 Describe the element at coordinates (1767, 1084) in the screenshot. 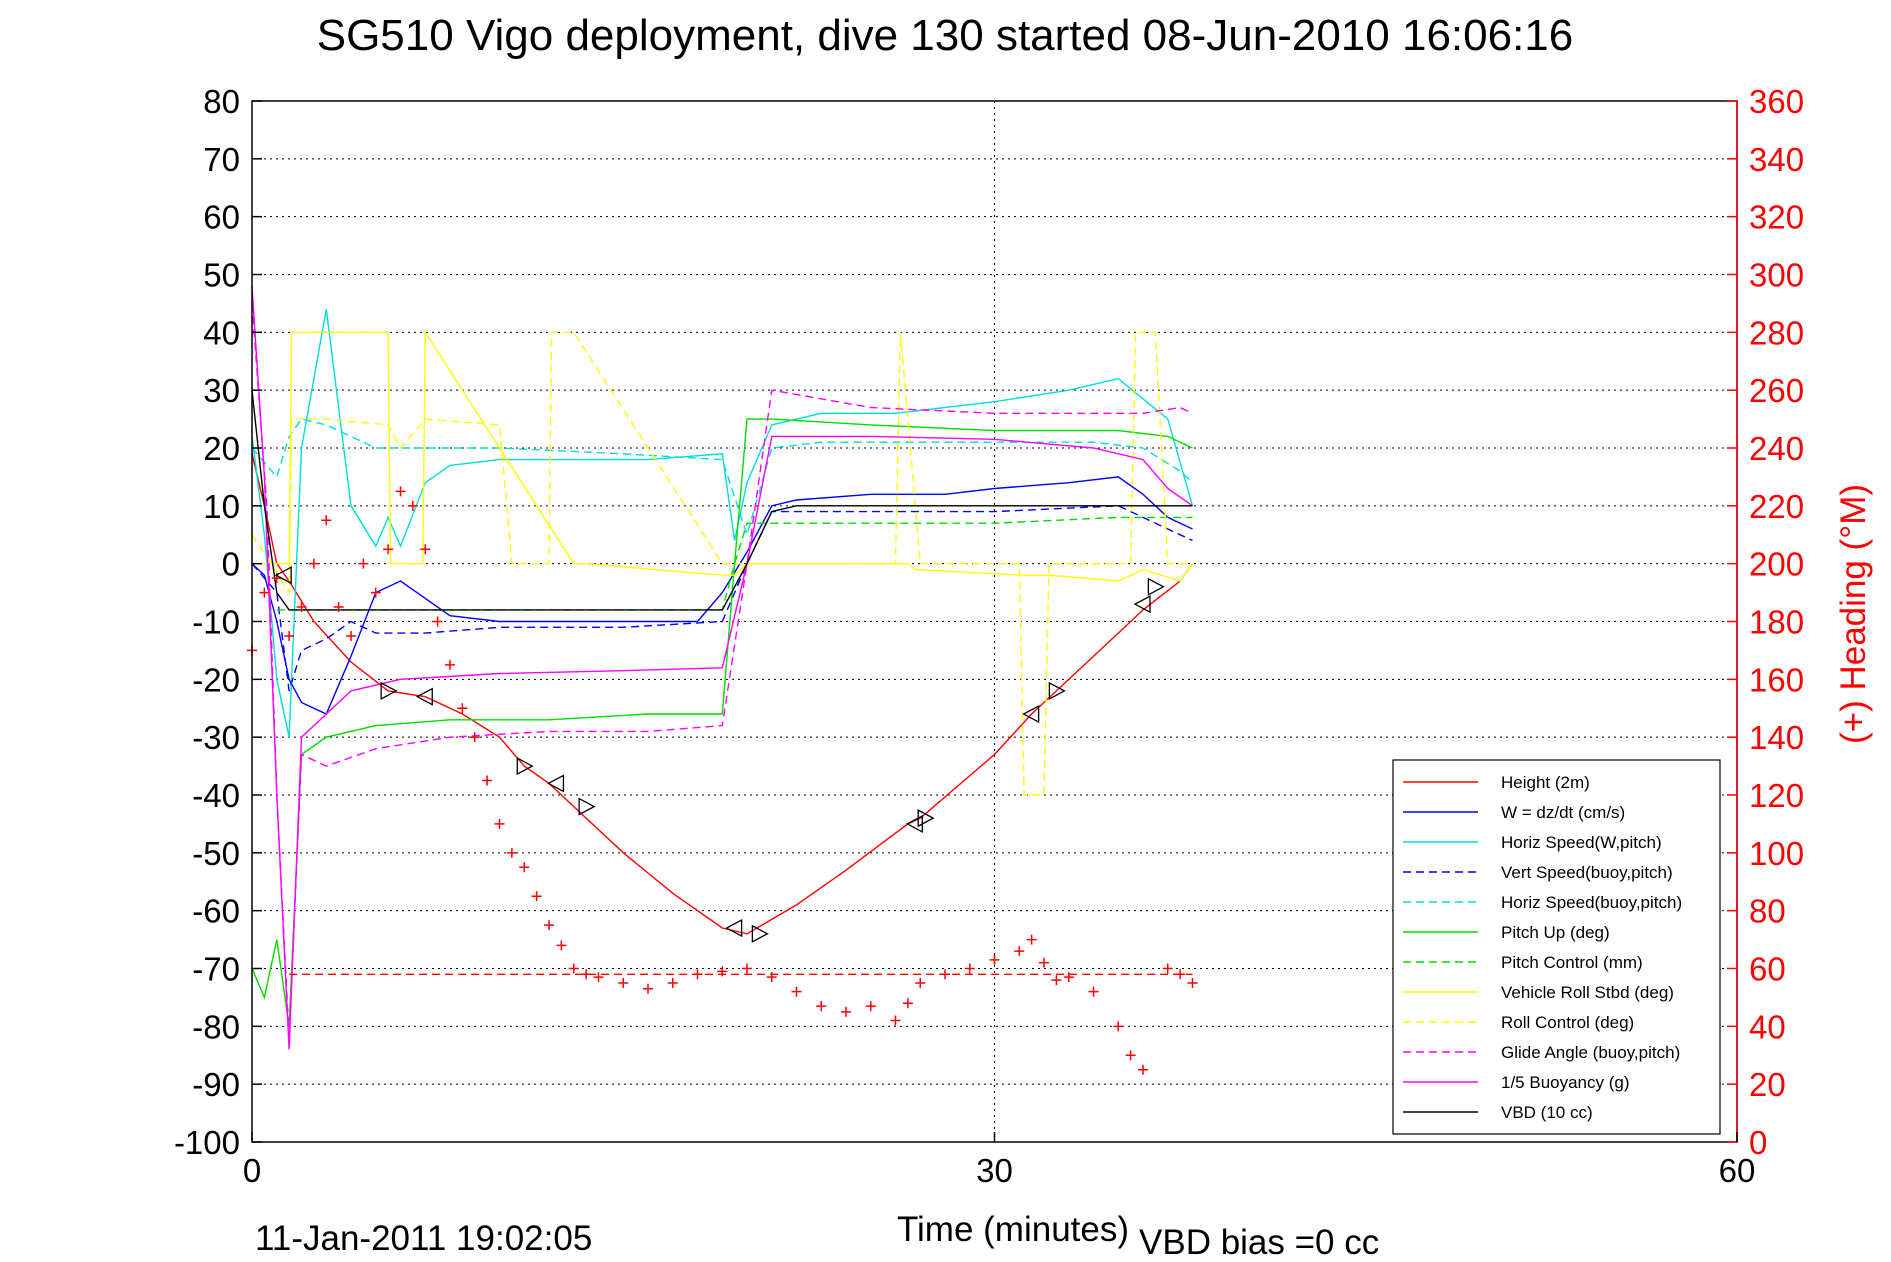

I see `right-tick-label: 20` at that location.